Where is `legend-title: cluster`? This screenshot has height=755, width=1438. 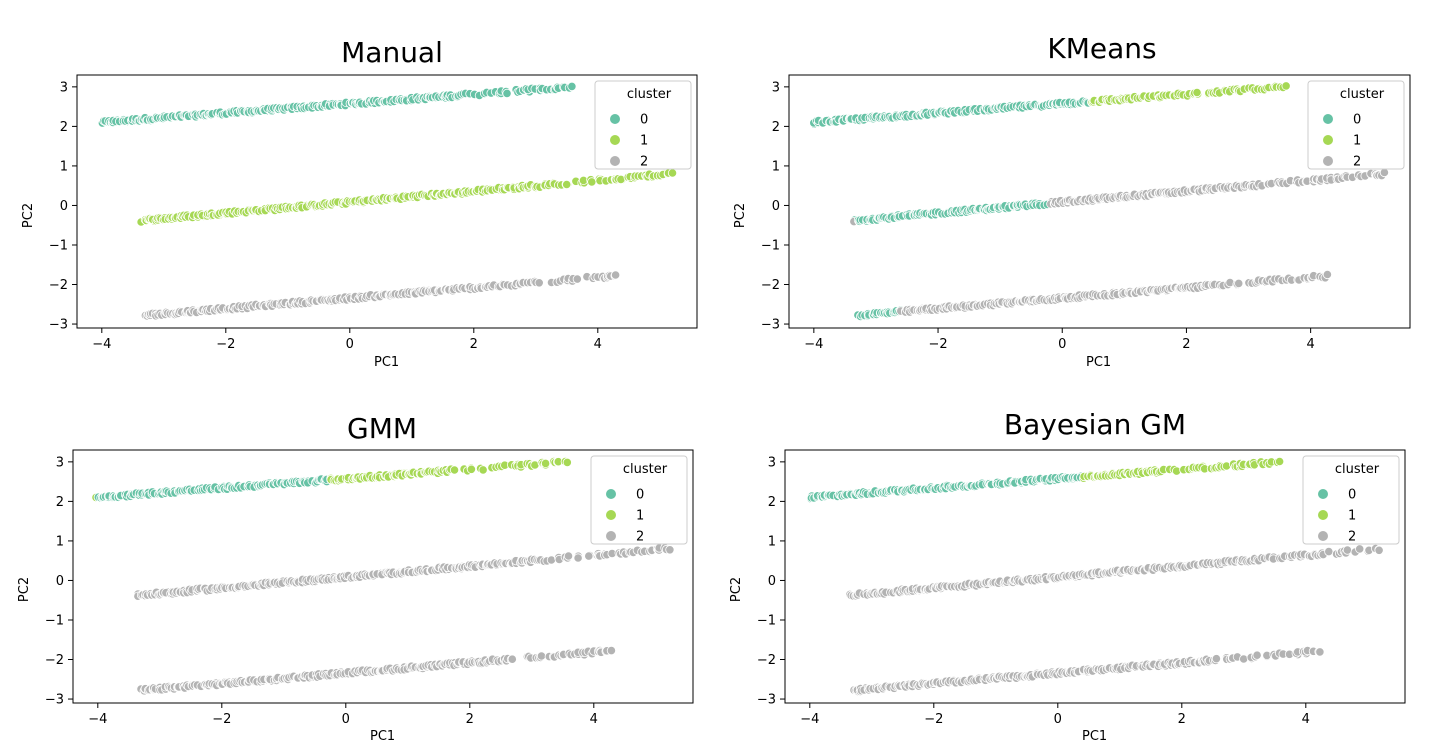 legend-title: cluster is located at coordinates (1357, 469).